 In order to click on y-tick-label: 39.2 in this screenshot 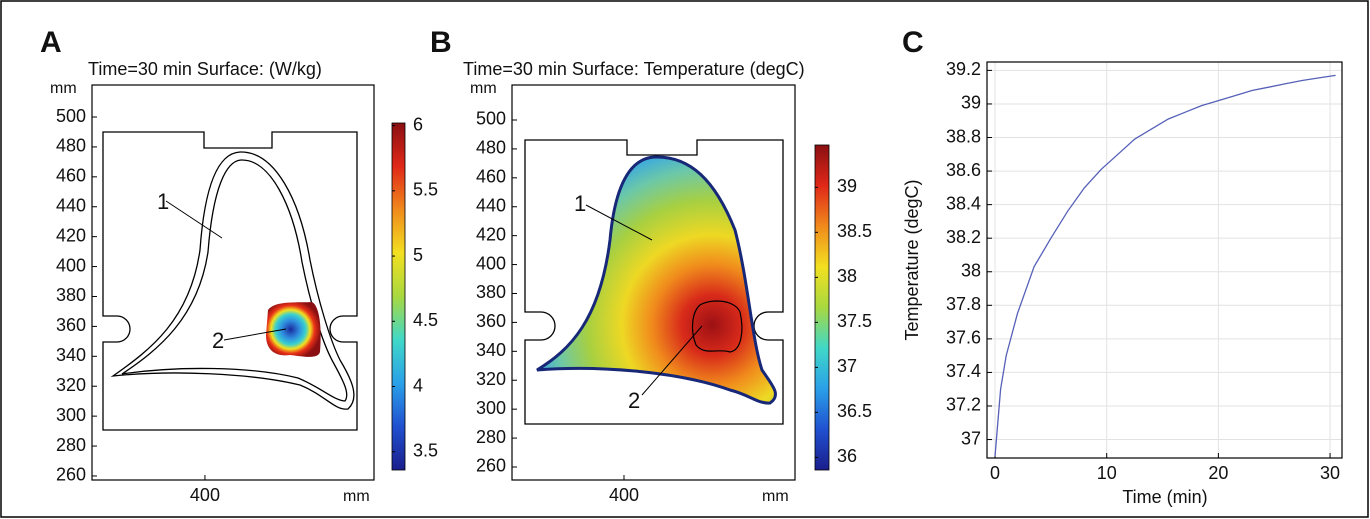, I will do `click(963, 69)`.